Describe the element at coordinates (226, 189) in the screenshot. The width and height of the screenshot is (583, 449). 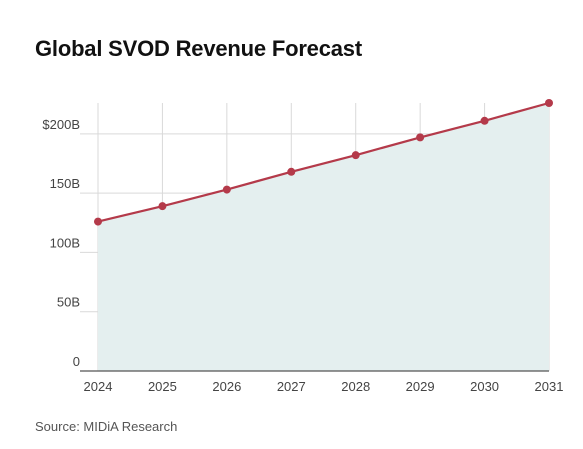
I see `data-point-2026` at that location.